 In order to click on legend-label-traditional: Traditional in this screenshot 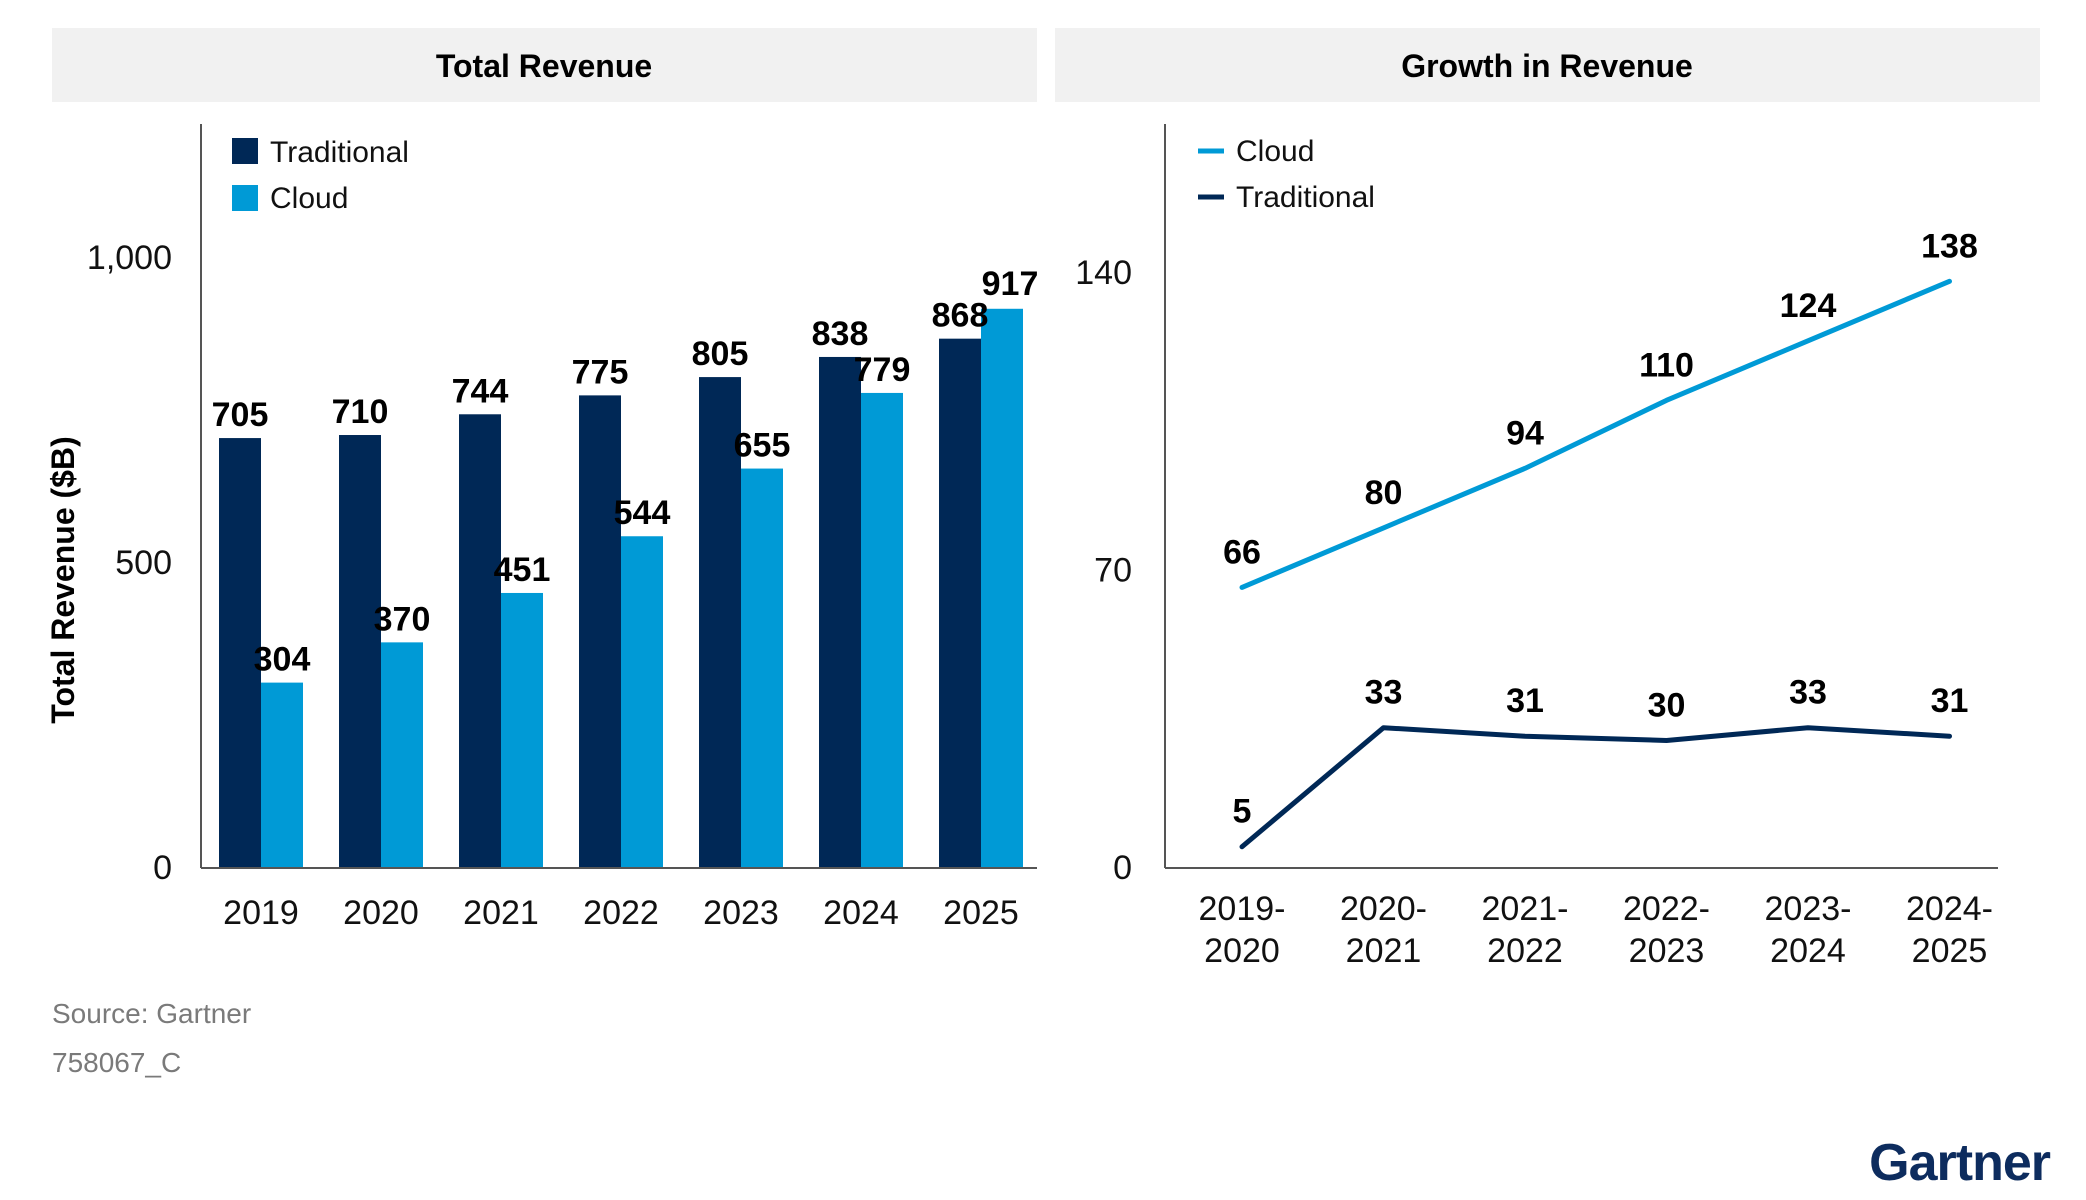, I will do `click(339, 152)`.